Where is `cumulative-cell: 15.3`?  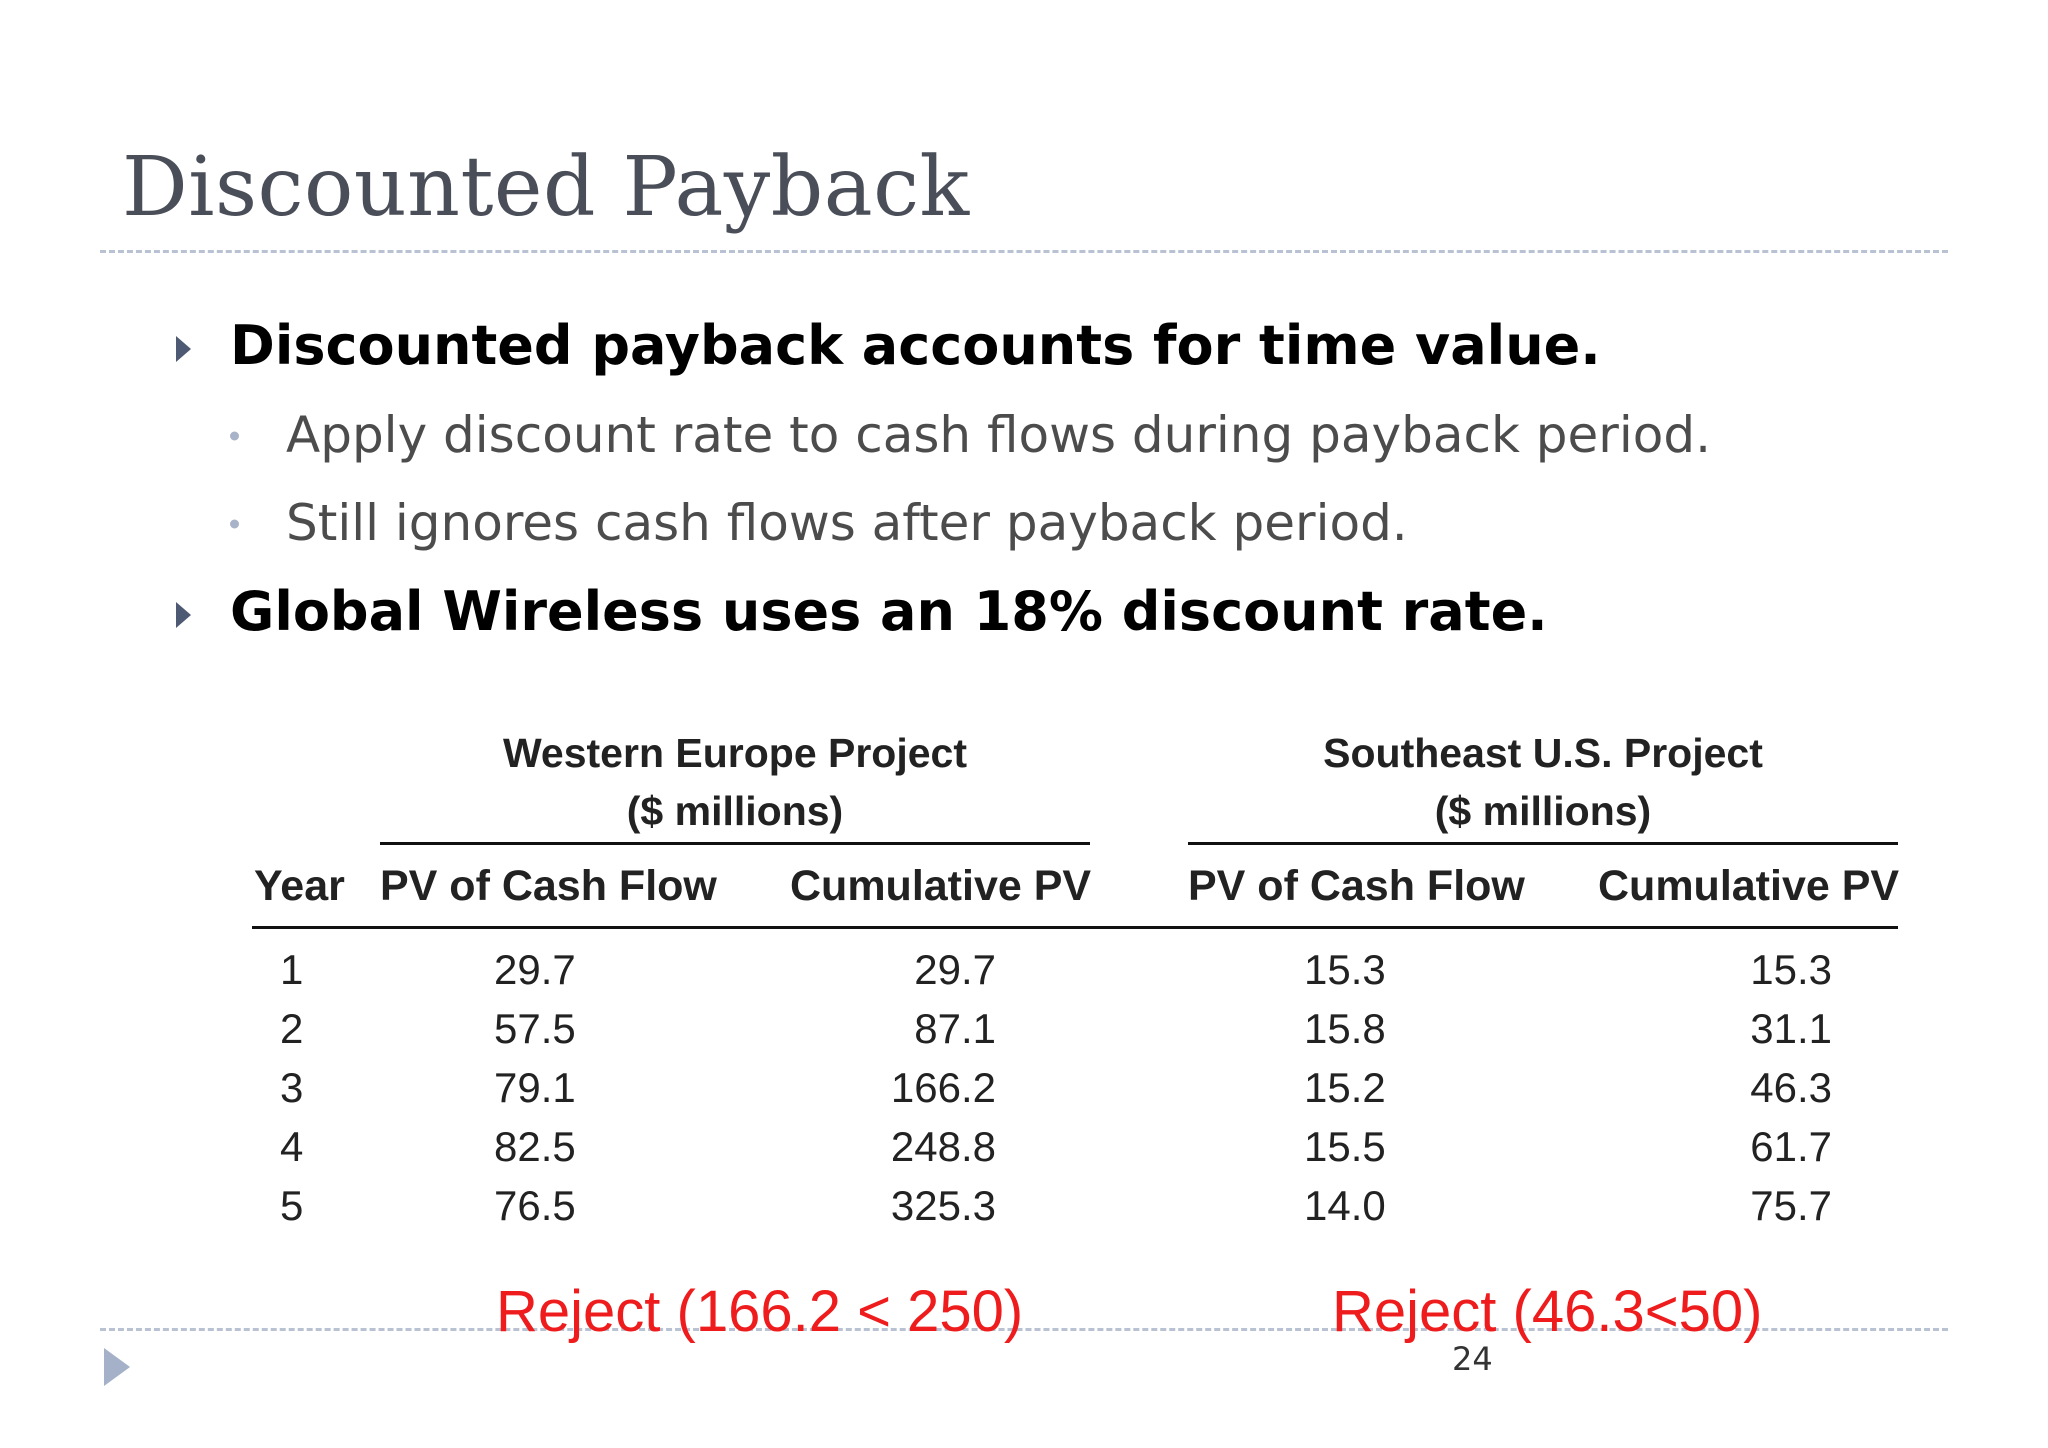
cumulative-cell: 15.3 is located at coordinates (1791, 969).